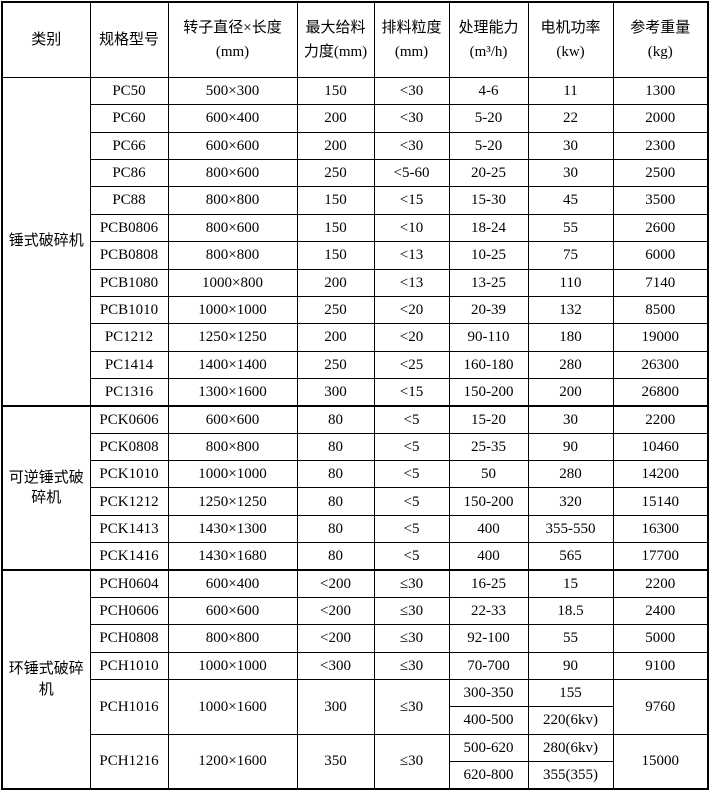  Describe the element at coordinates (488, 529) in the screenshot. I see `capacity-cell: 400` at that location.